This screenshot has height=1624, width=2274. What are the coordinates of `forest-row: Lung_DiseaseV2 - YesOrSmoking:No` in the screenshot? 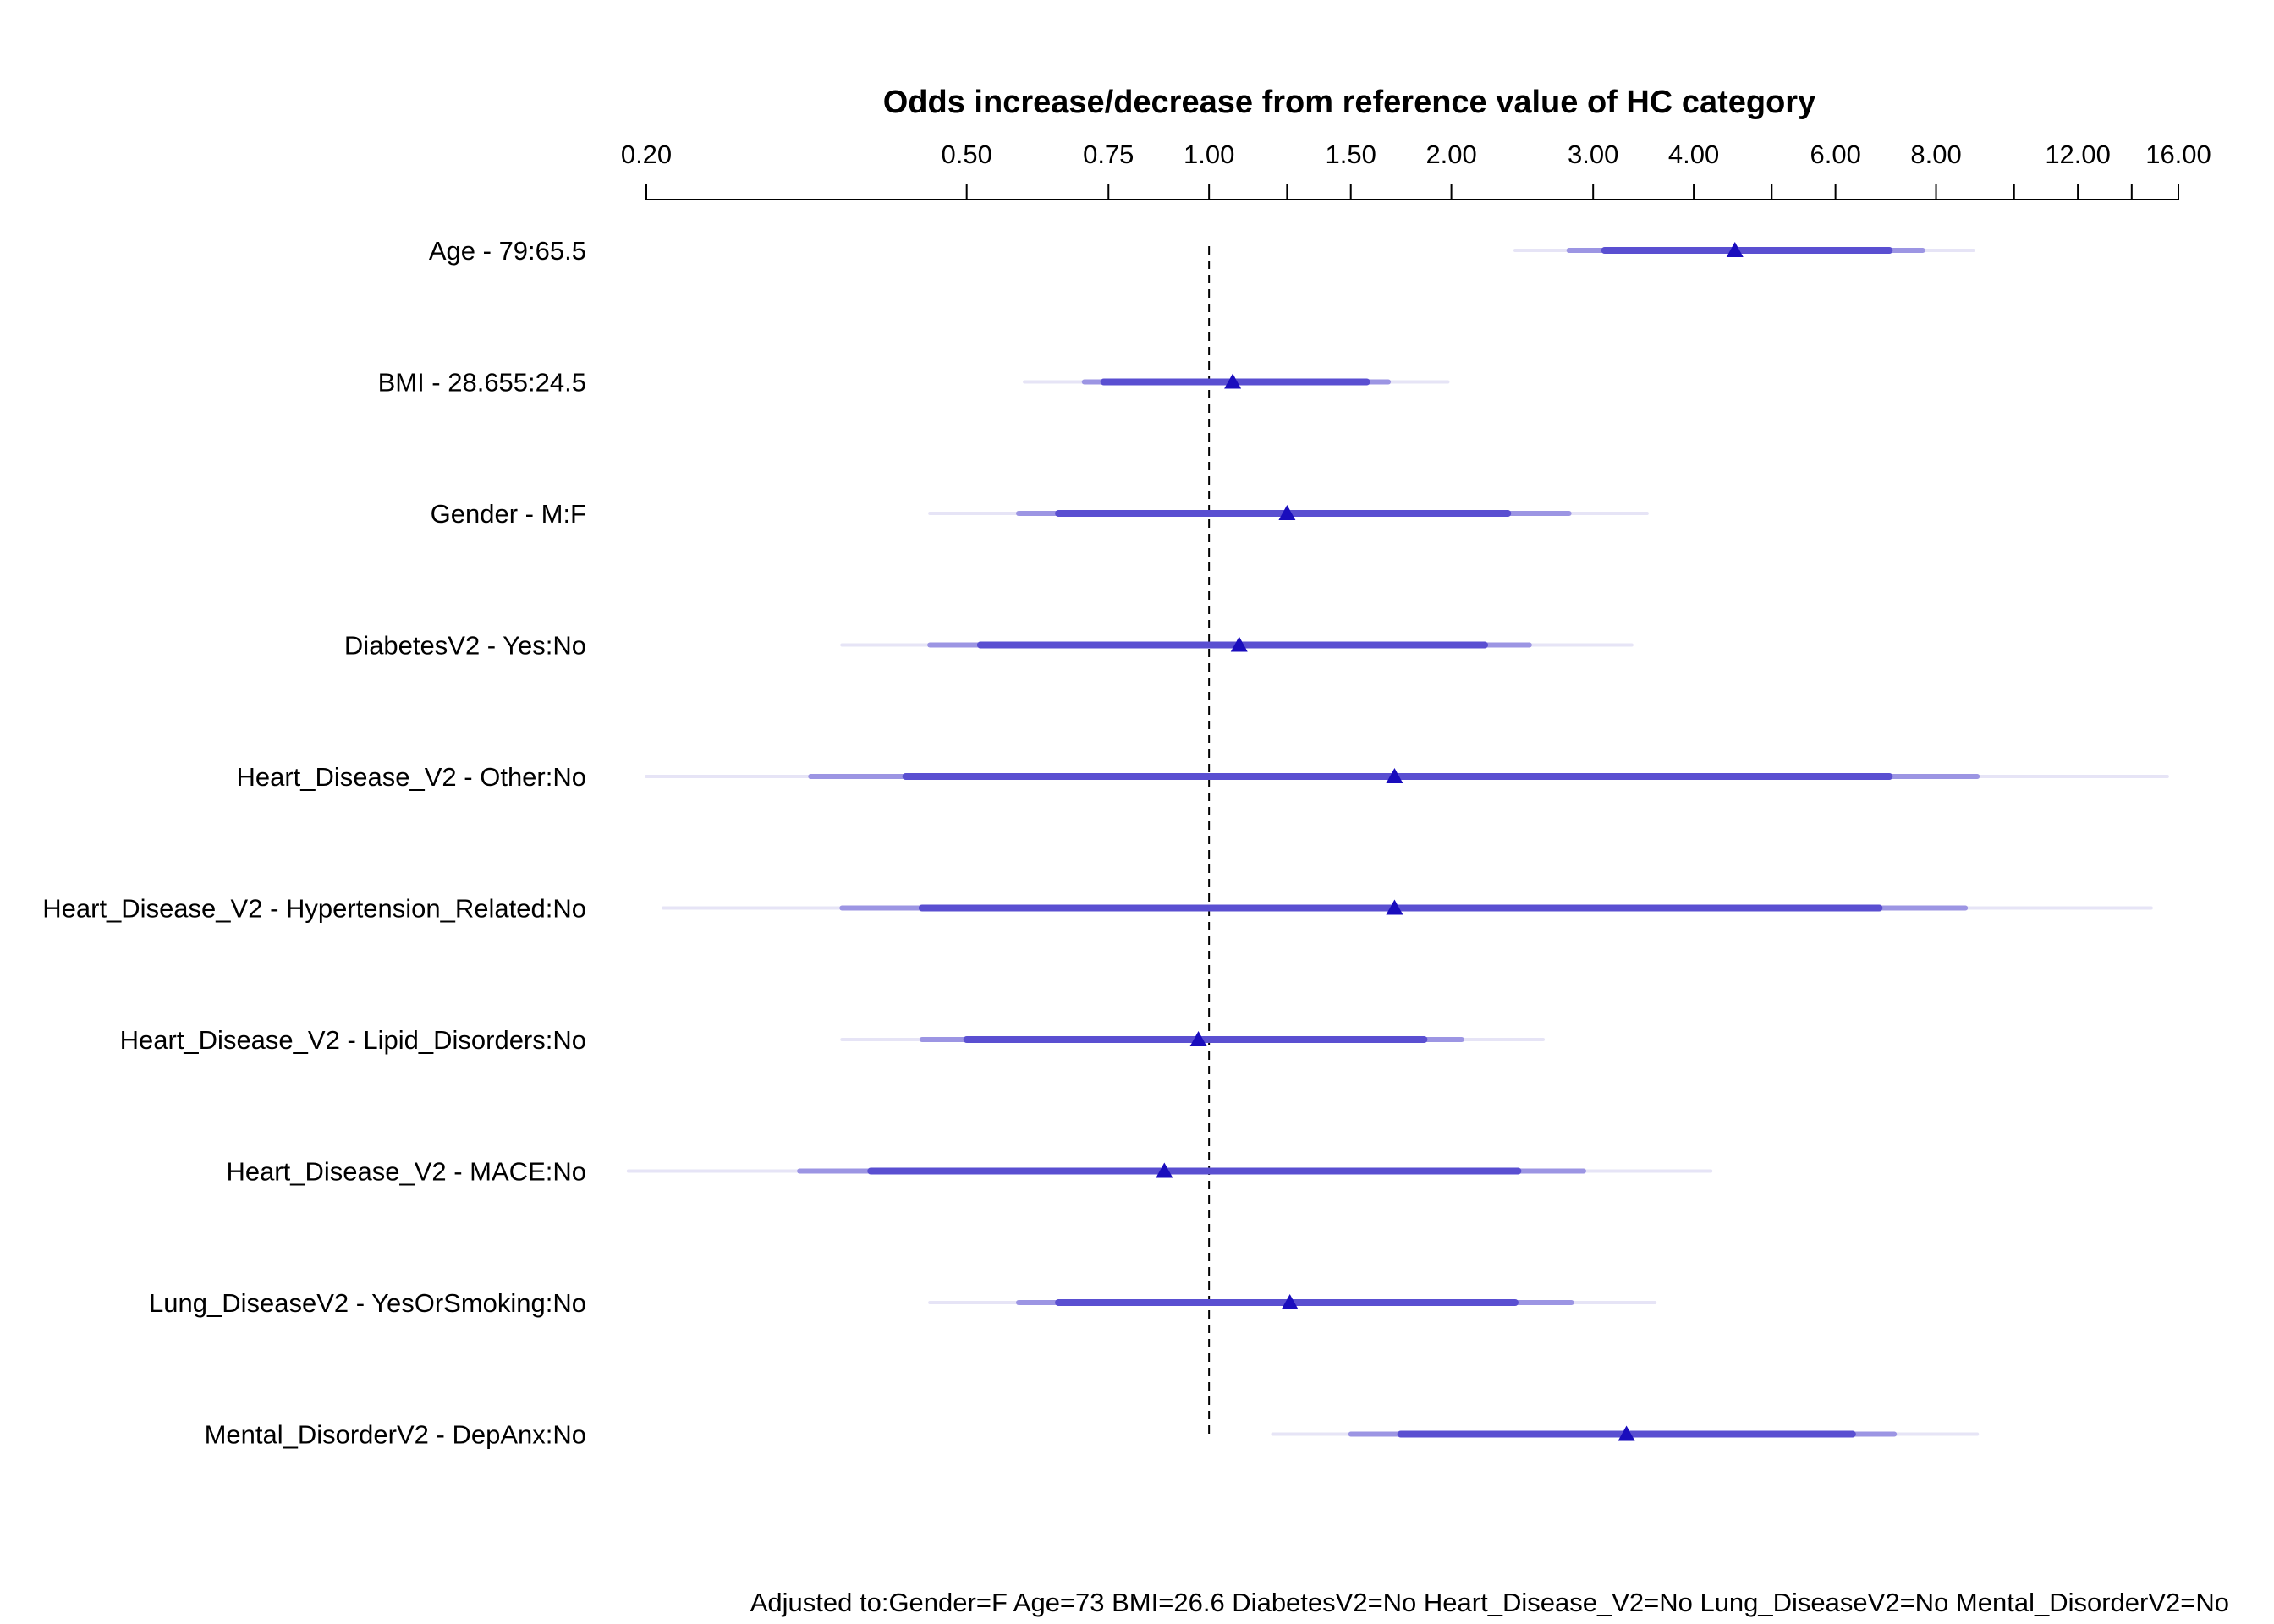 It's located at (903, 1303).